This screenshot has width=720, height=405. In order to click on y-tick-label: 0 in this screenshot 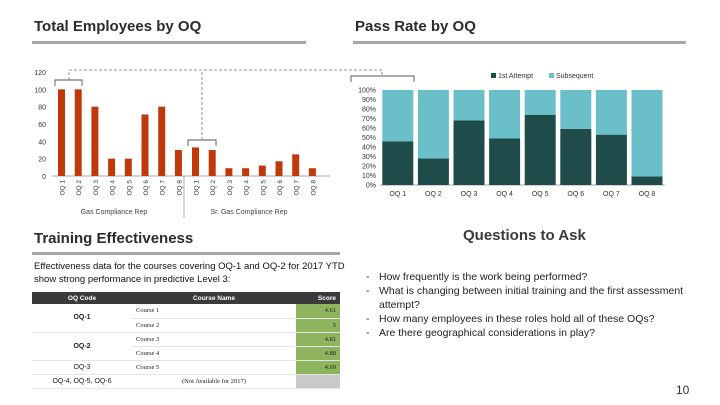, I will do `click(44, 177)`.